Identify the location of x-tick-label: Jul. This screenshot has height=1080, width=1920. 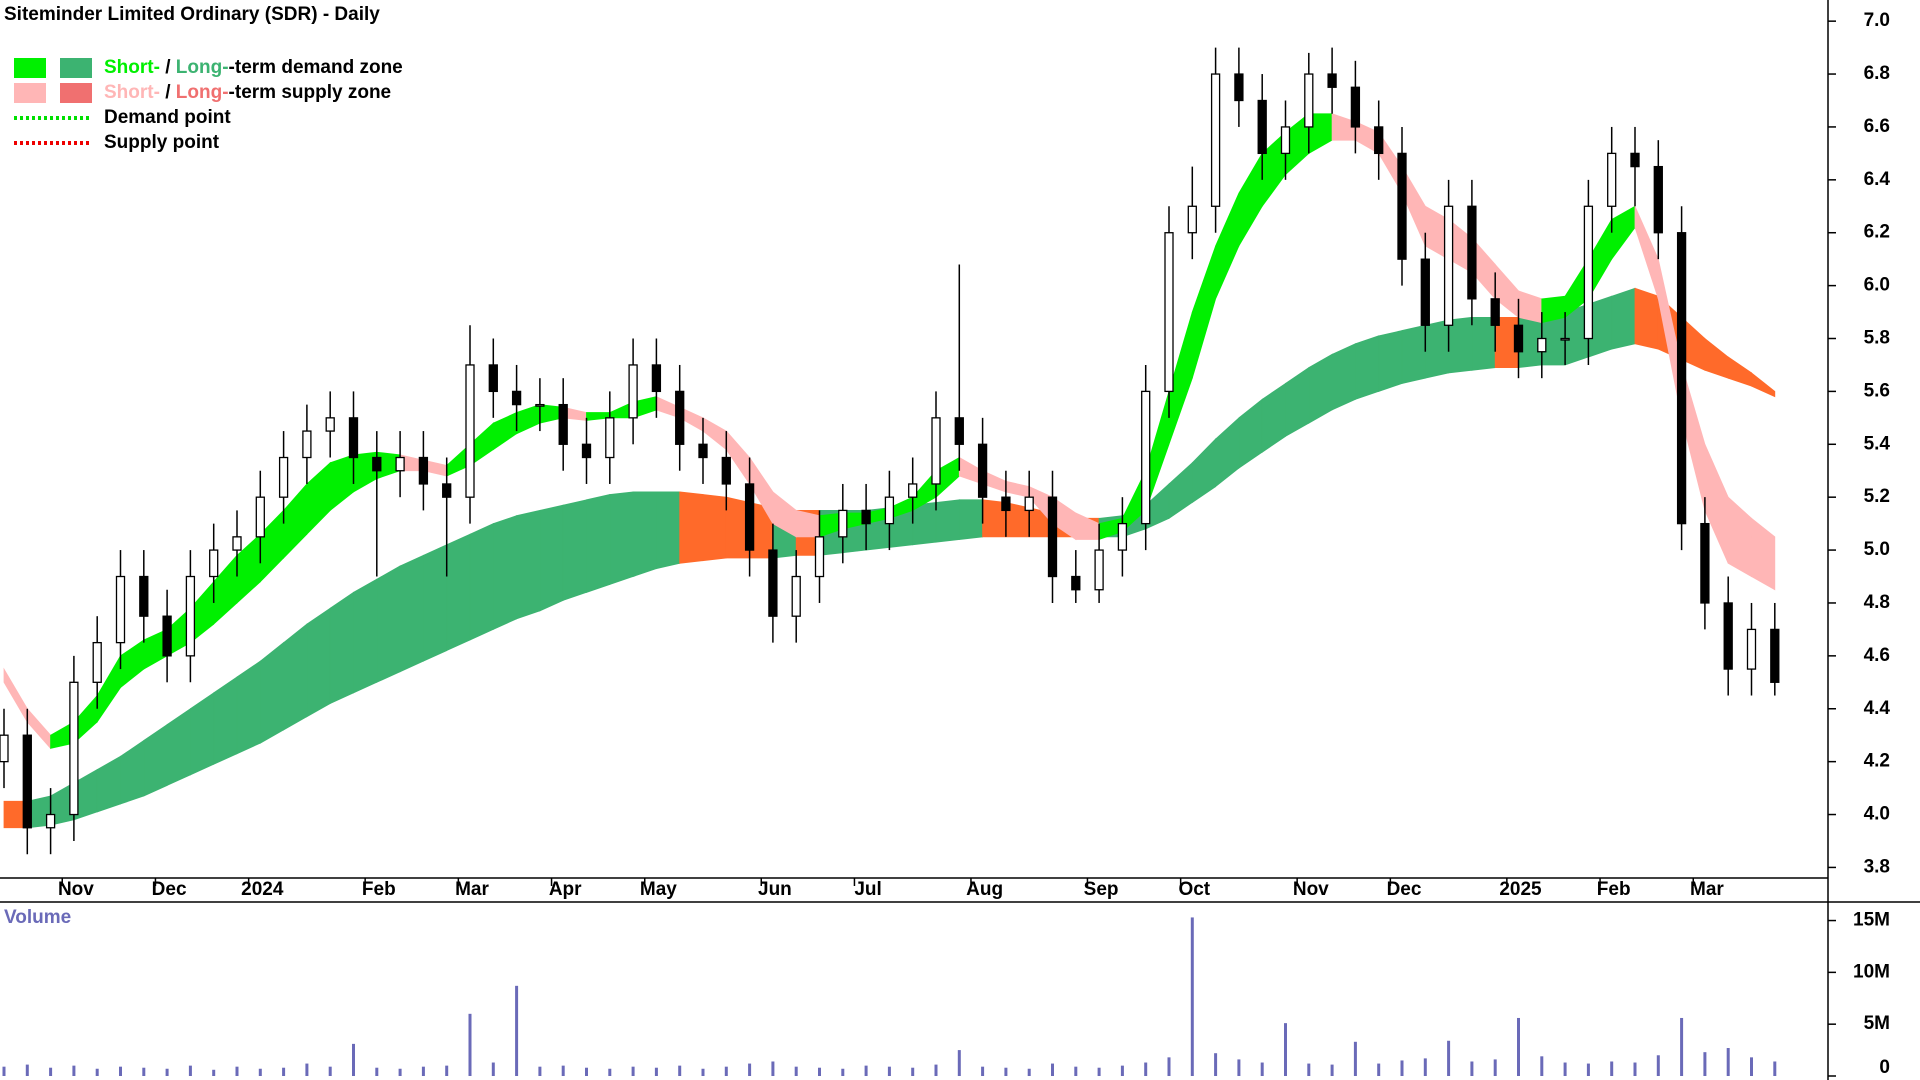
(867, 889).